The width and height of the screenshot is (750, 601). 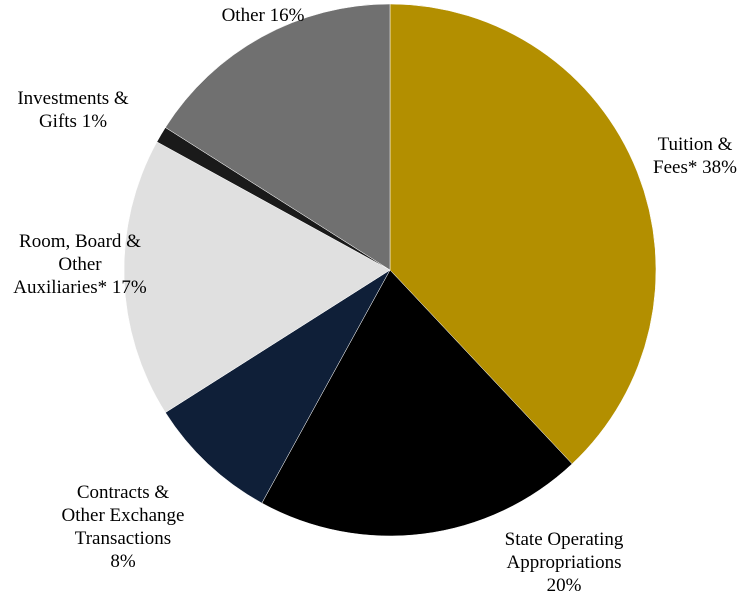 What do you see at coordinates (564, 551) in the screenshot?
I see `category-label: State Operating Appropriations` at bounding box center [564, 551].